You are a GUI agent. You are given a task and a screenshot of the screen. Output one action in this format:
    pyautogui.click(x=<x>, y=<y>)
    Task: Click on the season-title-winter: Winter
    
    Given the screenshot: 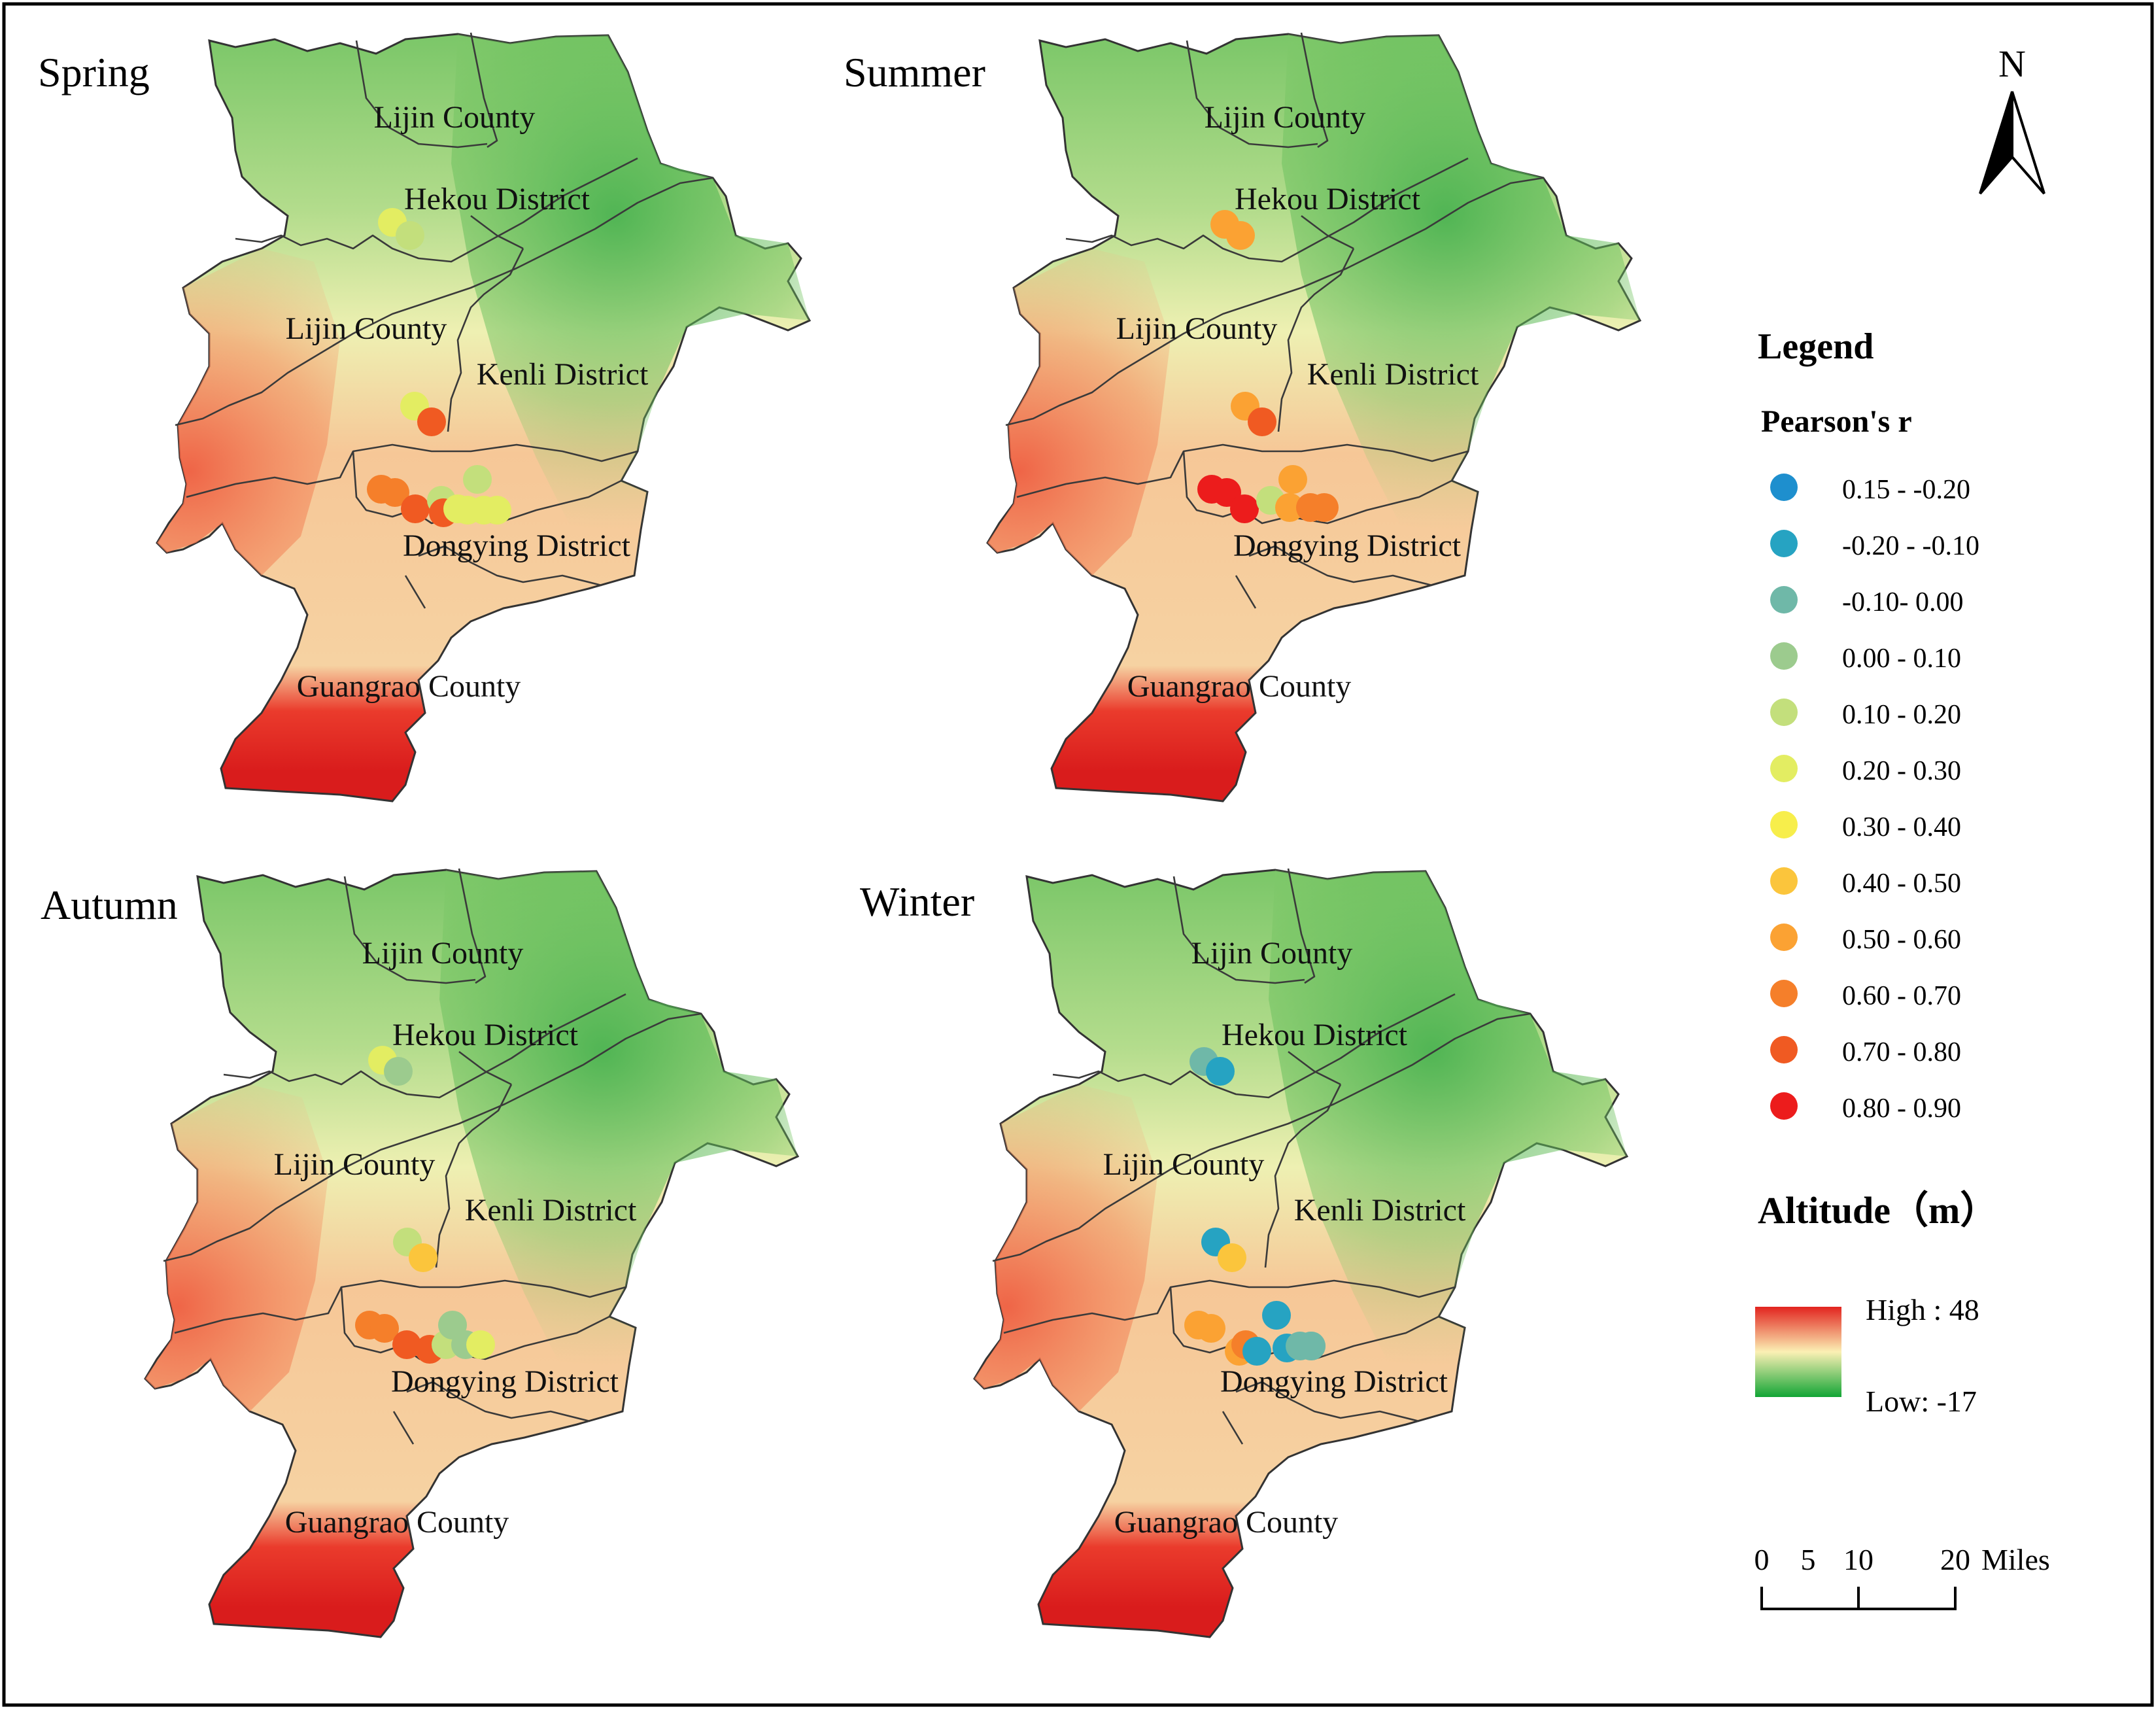 What is the action you would take?
    pyautogui.click(x=917, y=901)
    